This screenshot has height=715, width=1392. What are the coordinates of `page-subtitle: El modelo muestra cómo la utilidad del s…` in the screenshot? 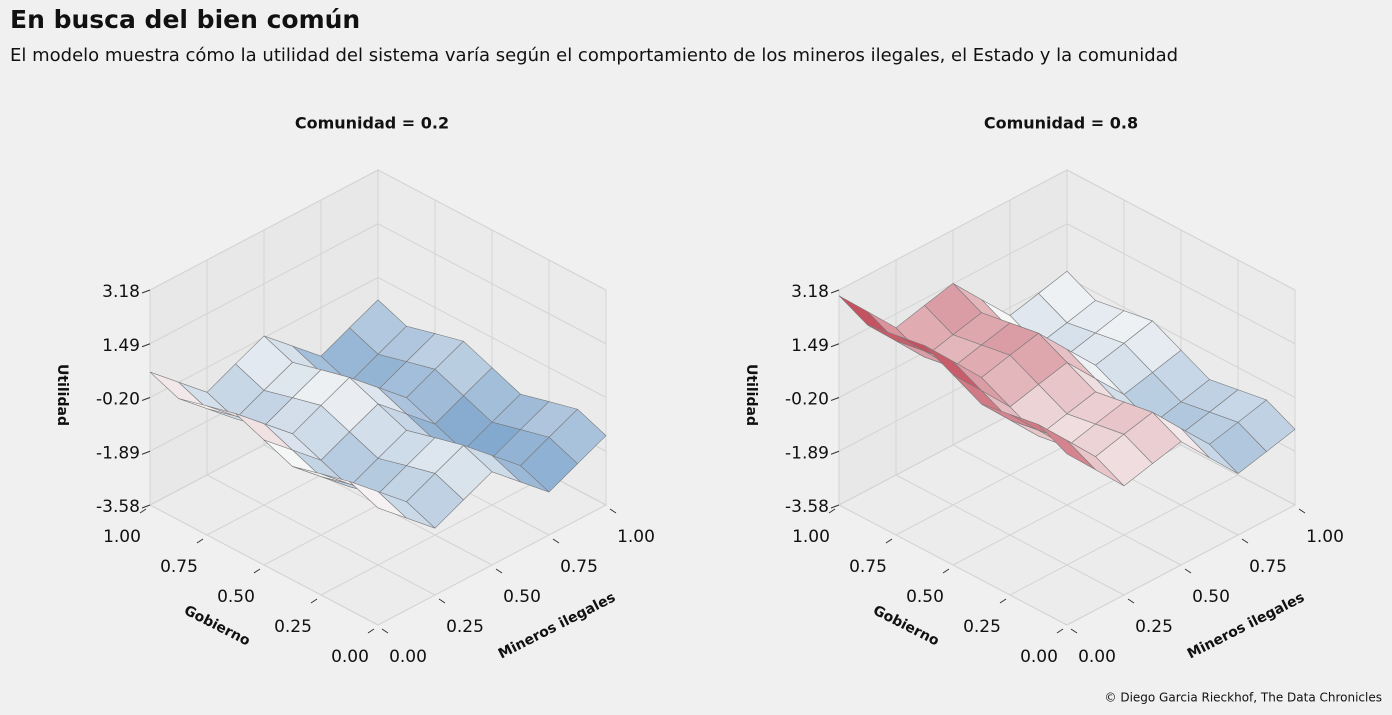 It's located at (594, 55).